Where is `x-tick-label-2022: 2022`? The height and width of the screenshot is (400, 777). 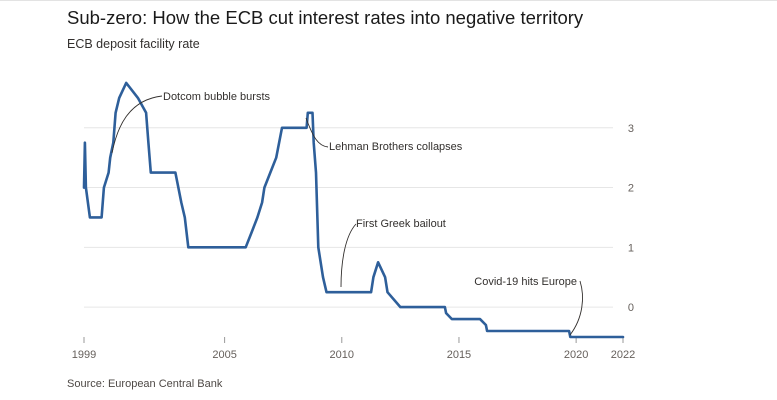 x-tick-label-2022: 2022 is located at coordinates (623, 355).